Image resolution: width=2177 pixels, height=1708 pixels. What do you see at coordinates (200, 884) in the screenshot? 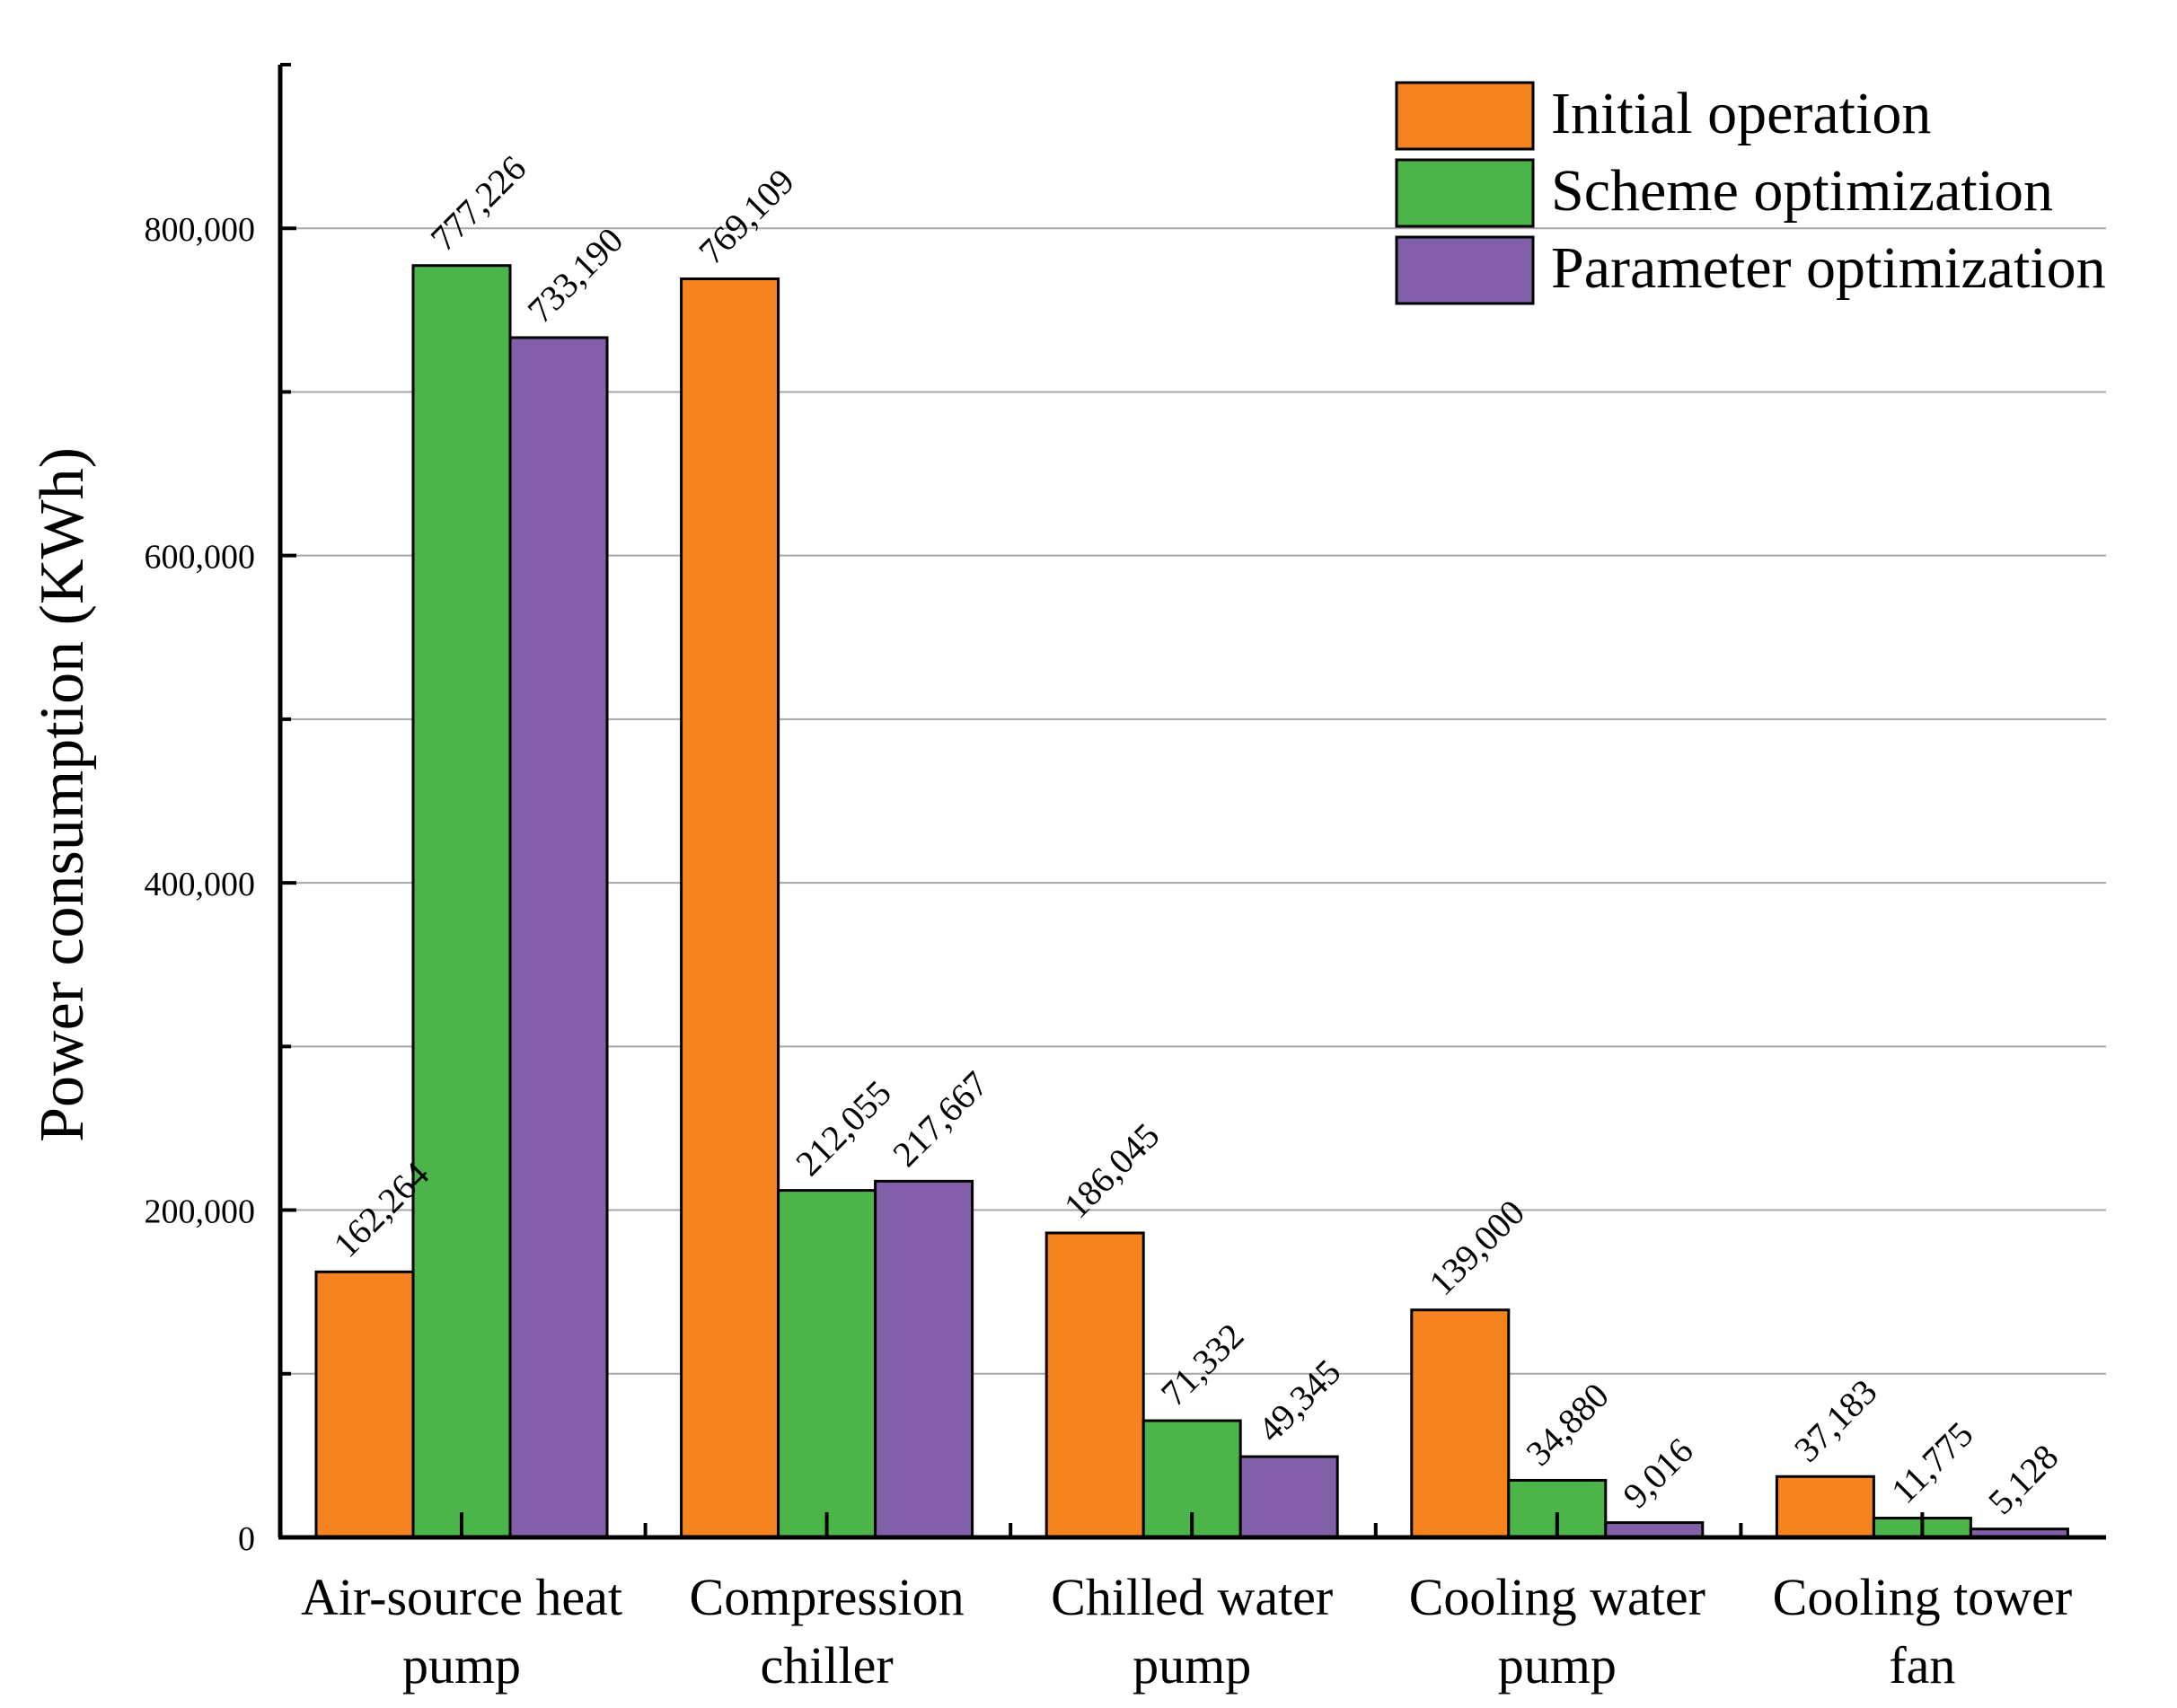
I see `y-tick-label: 400,000` at bounding box center [200, 884].